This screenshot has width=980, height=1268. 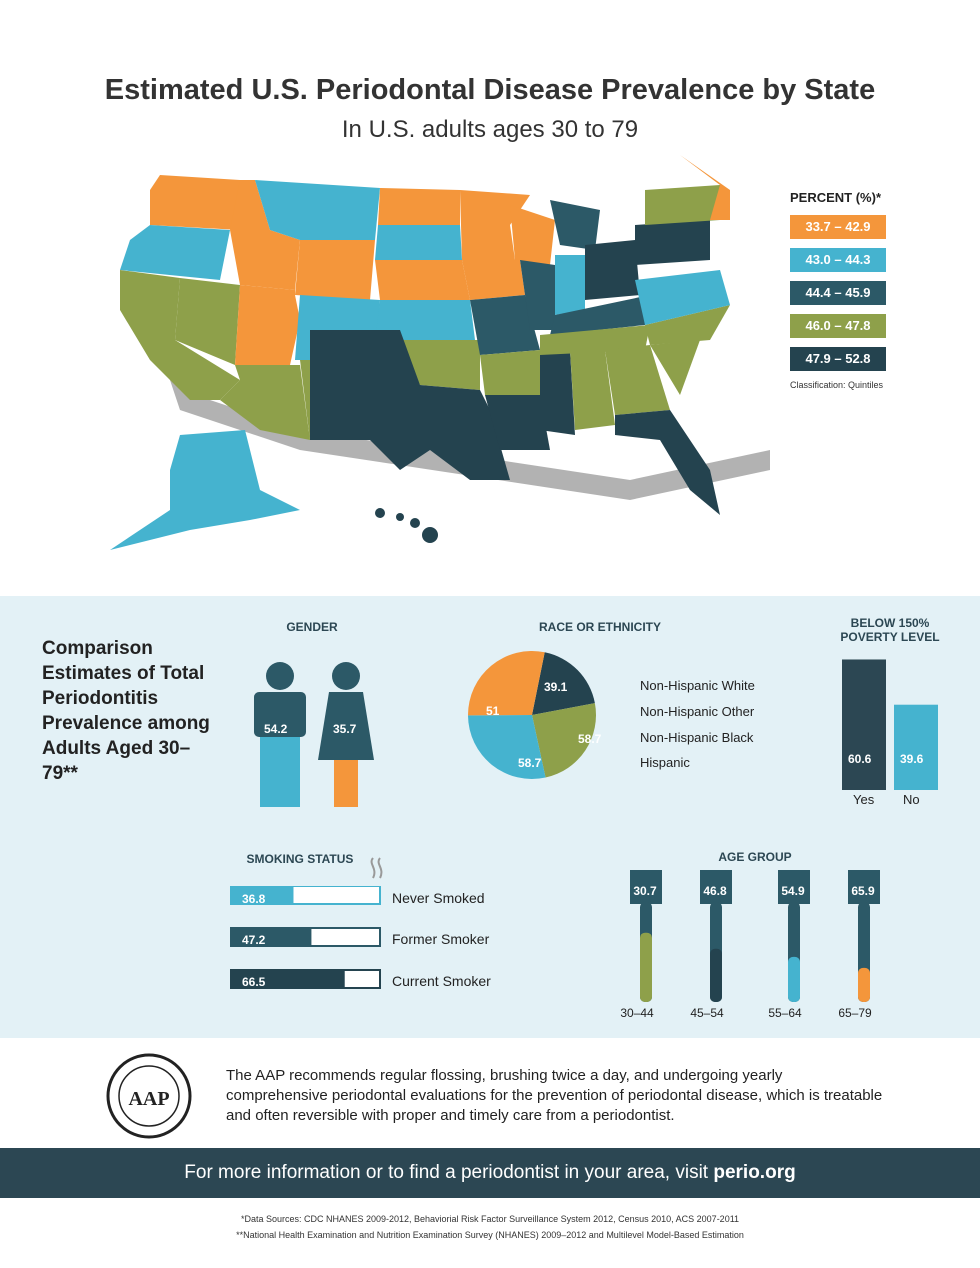 What do you see at coordinates (836, 197) in the screenshot?
I see `legend-title: PERCENT (%)*` at bounding box center [836, 197].